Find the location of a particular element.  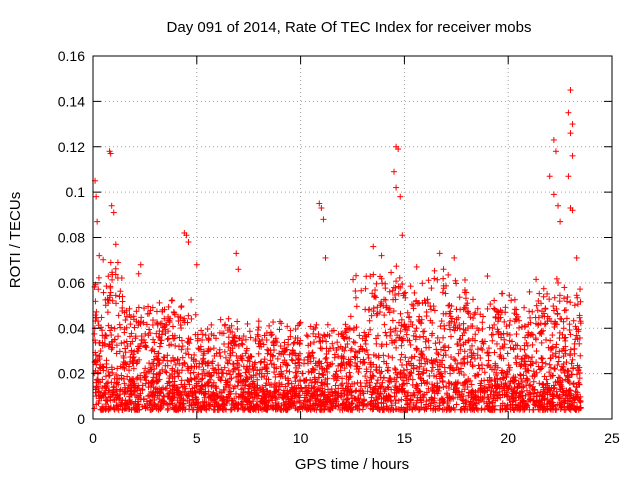

x-tick-label: 0 is located at coordinates (93, 438).